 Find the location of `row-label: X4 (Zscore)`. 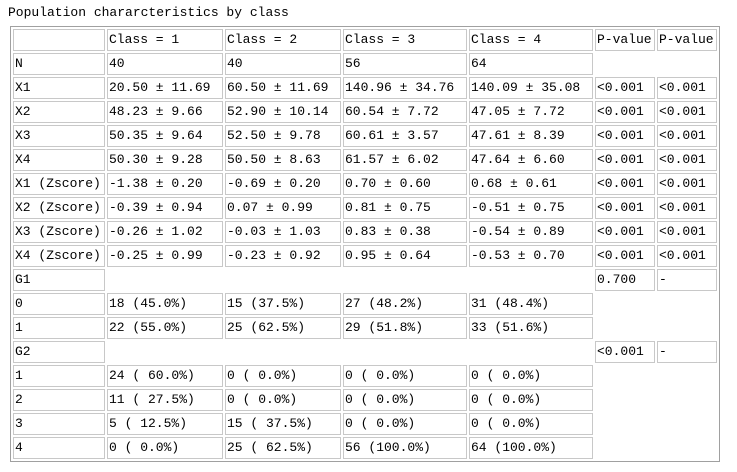

row-label: X4 (Zscore) is located at coordinates (59, 256).